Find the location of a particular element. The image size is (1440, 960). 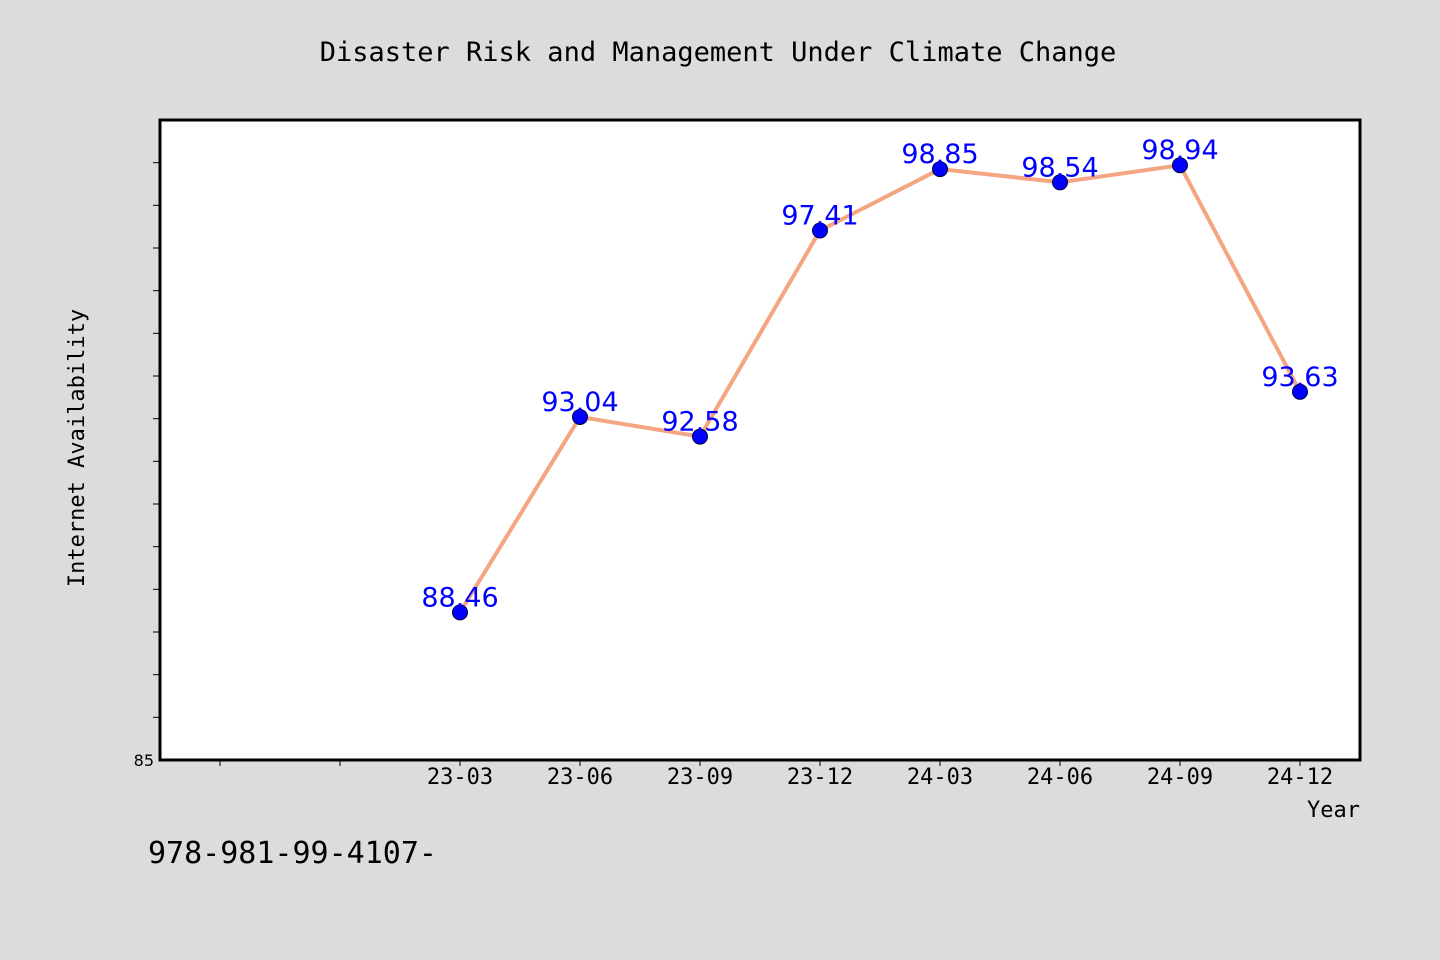

y-axis-label: Internet Availability is located at coordinates (77, 448).